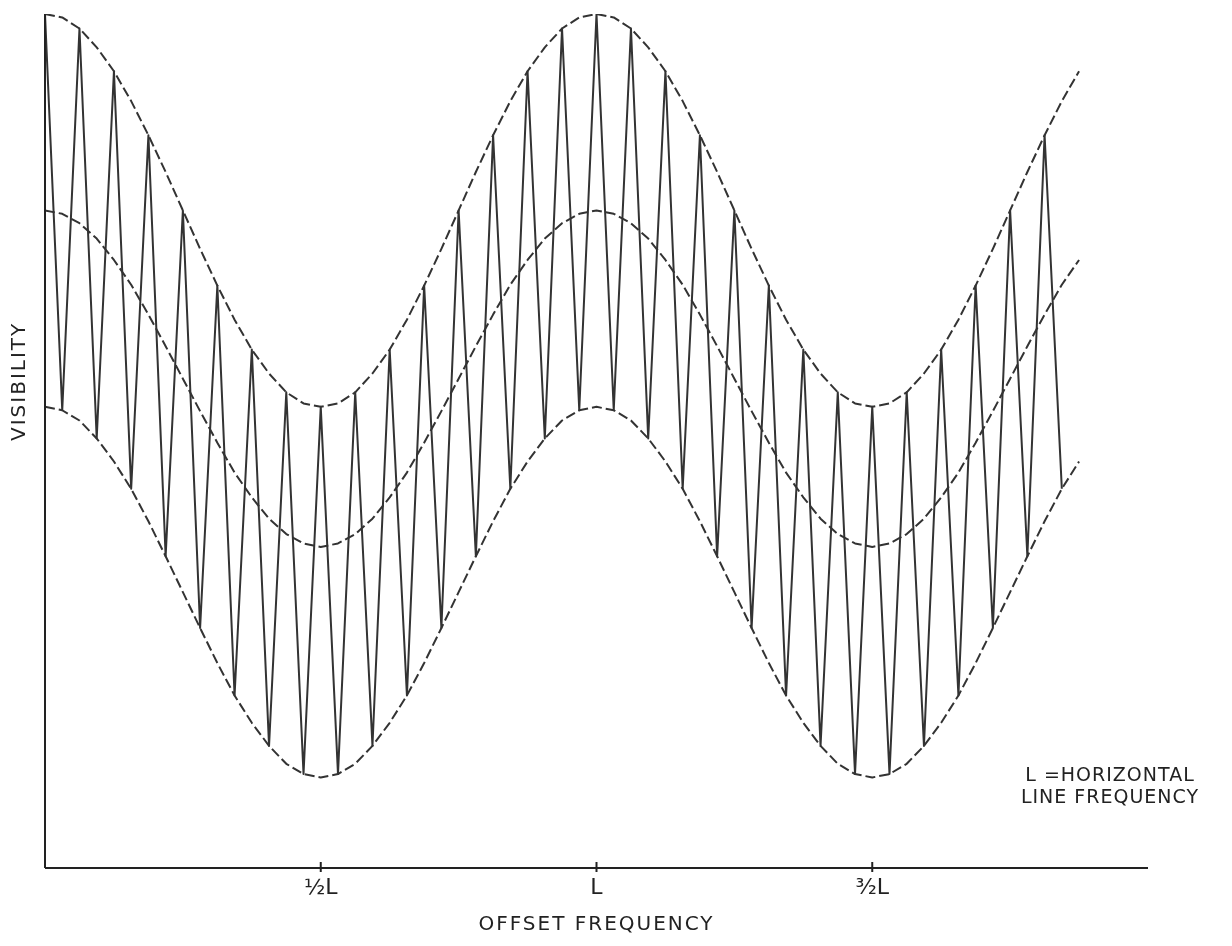  Describe the element at coordinates (321, 886) in the screenshot. I see `x-tick-label: ½L` at that location.